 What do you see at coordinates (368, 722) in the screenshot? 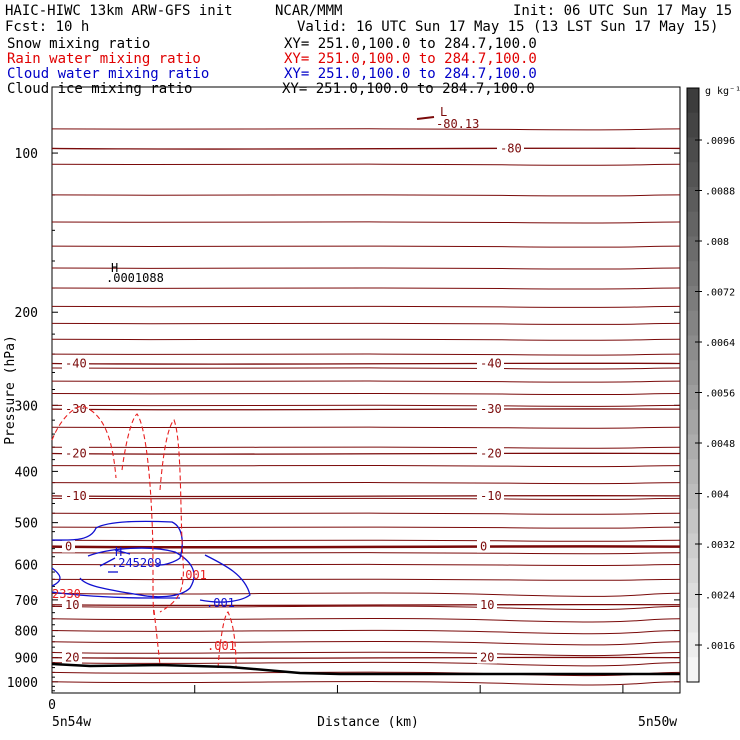
I see `x-axis-label: Distance (km)` at bounding box center [368, 722].